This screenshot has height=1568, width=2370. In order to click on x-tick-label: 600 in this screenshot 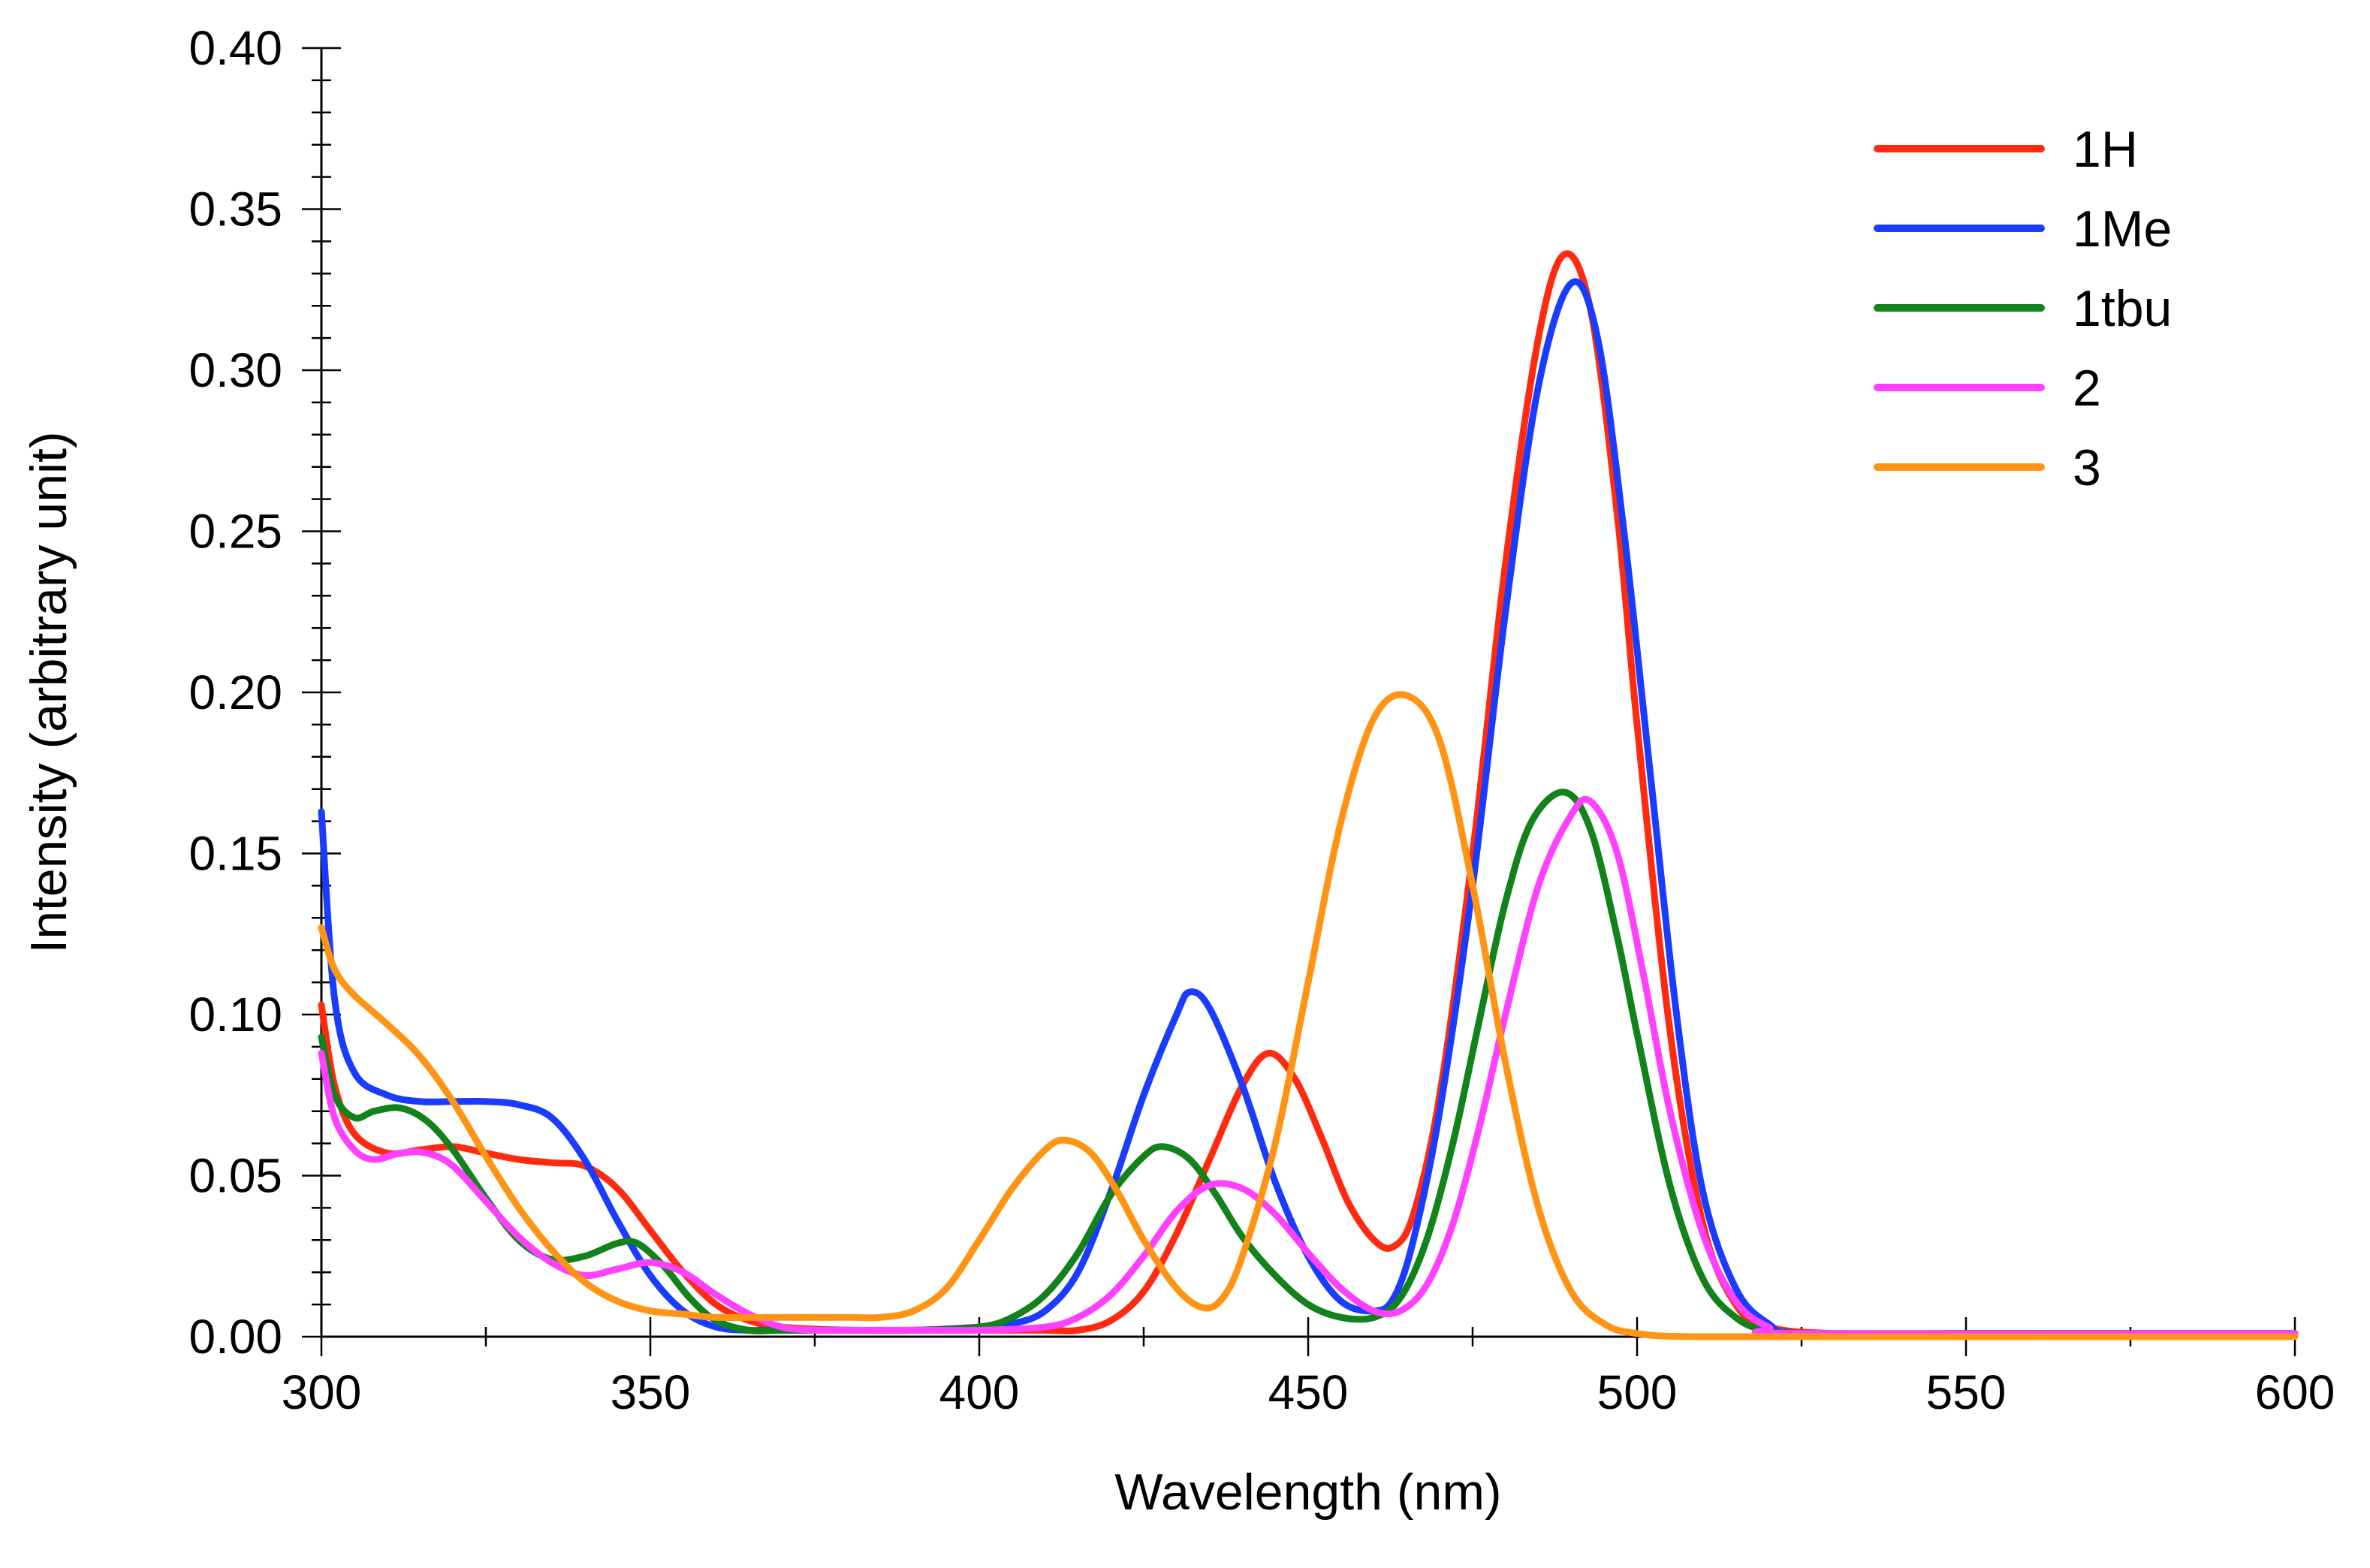, I will do `click(2295, 1392)`.